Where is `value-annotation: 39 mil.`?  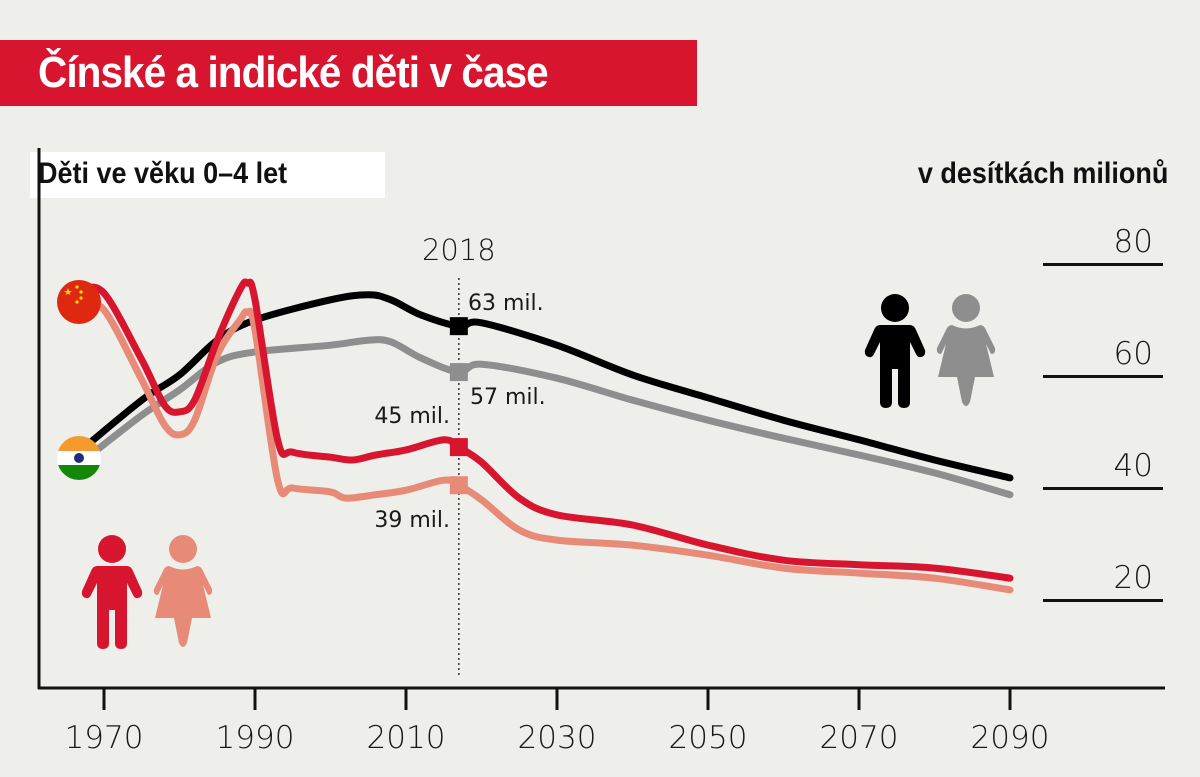
value-annotation: 39 mil. is located at coordinates (412, 520).